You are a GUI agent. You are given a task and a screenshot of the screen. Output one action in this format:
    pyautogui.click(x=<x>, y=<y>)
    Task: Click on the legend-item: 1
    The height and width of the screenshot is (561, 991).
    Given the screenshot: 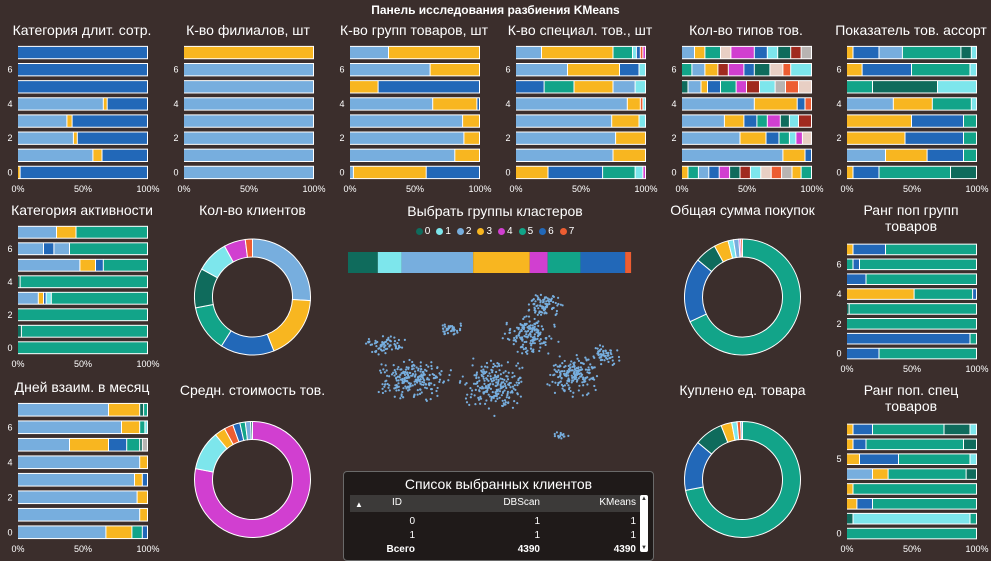 What is the action you would take?
    pyautogui.click(x=443, y=231)
    